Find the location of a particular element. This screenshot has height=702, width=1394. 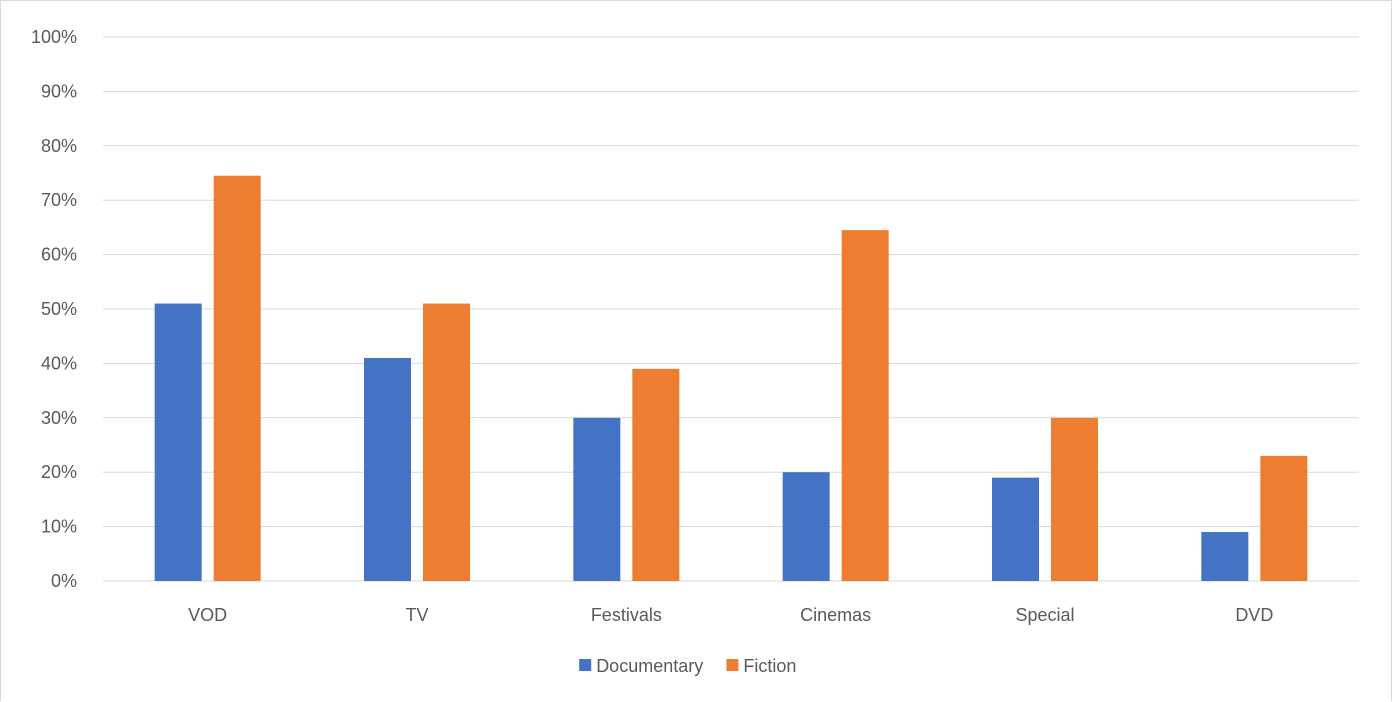

bar-fiction-festivals is located at coordinates (656, 474).